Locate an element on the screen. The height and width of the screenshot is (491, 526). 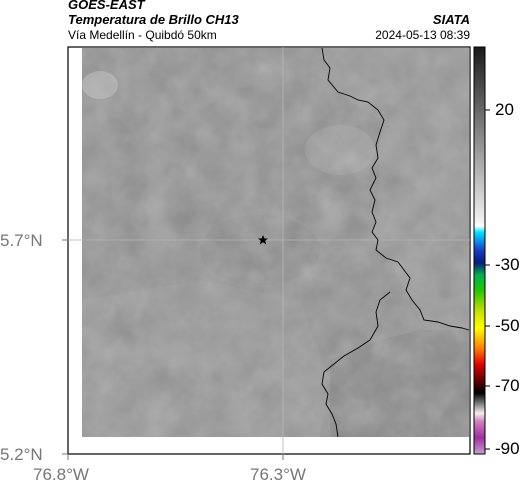
product-title: Temperatura de Brillo CH13 is located at coordinates (153, 19).